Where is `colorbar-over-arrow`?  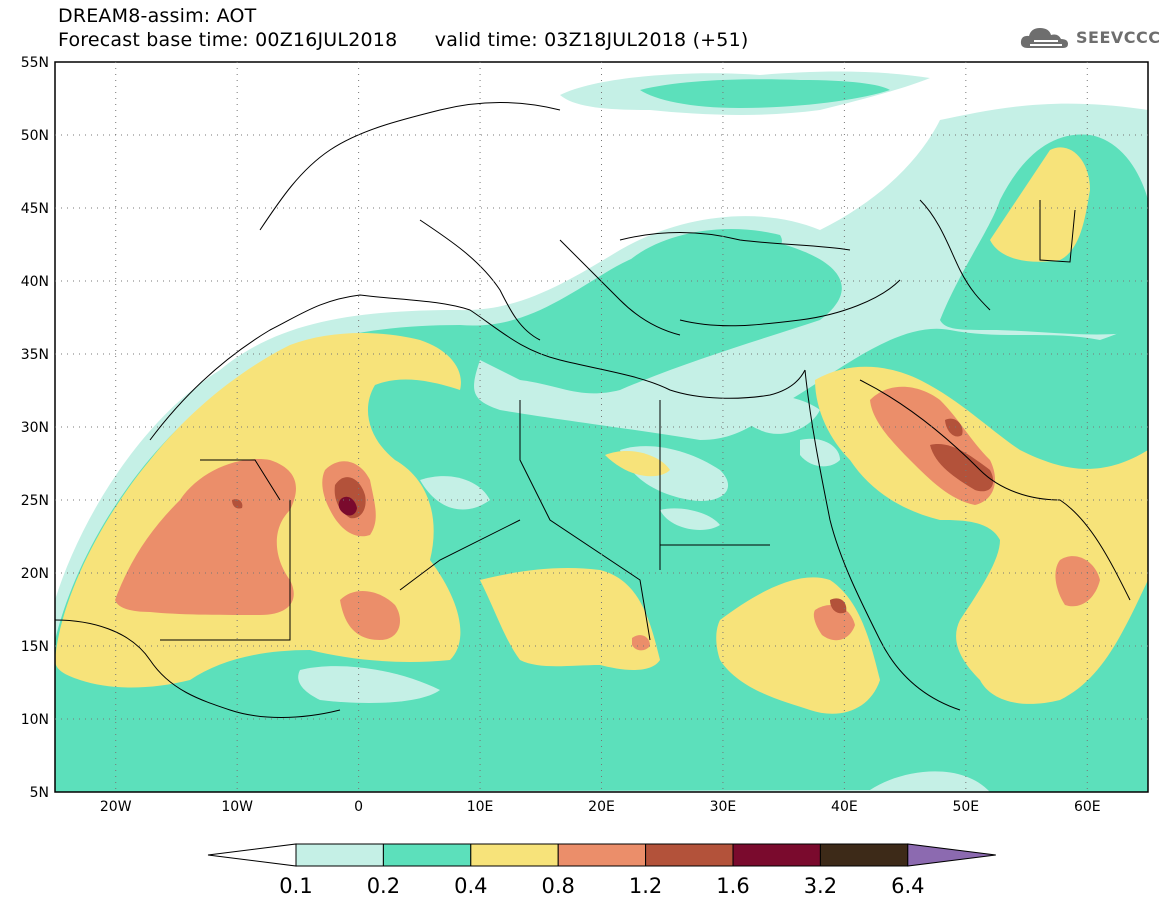
colorbar-over-arrow is located at coordinates (951, 855).